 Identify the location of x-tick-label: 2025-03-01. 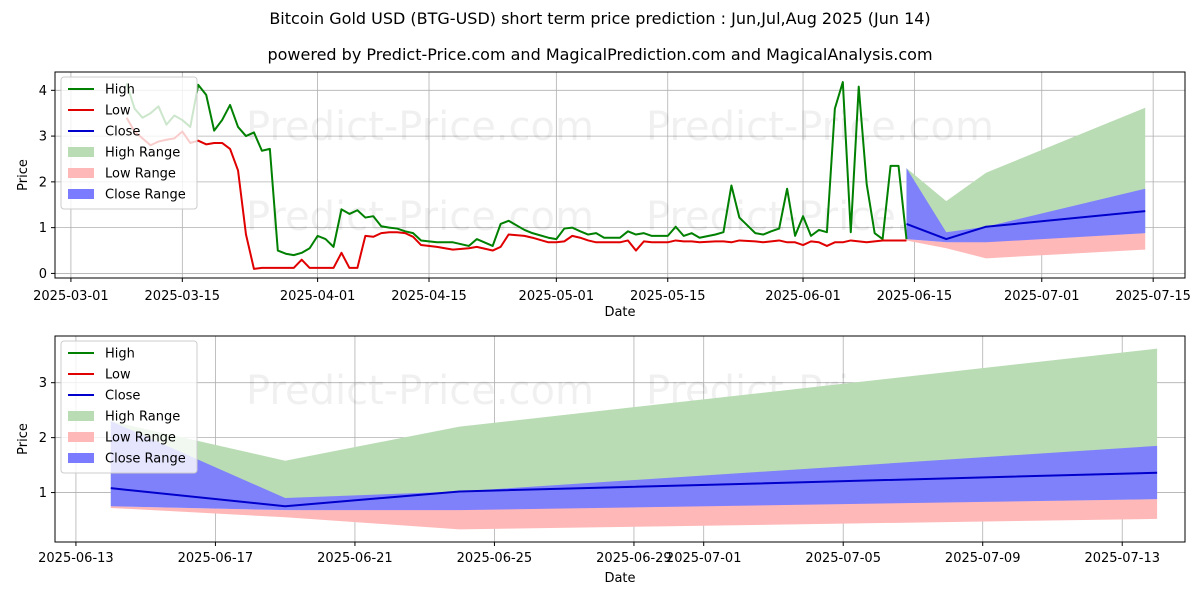
(71, 296).